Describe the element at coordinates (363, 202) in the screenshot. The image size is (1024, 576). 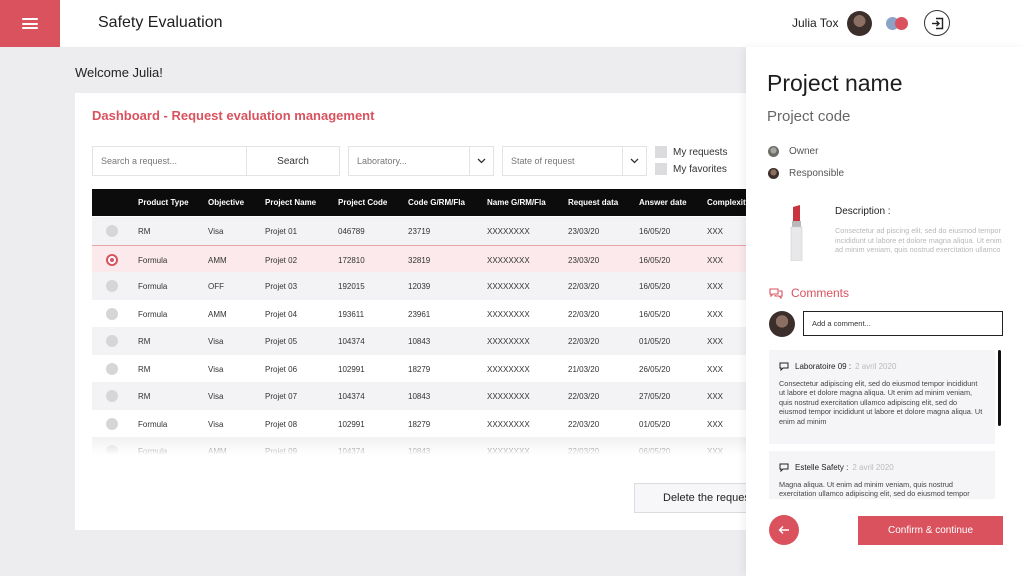
I see `column-header: Project Code` at that location.